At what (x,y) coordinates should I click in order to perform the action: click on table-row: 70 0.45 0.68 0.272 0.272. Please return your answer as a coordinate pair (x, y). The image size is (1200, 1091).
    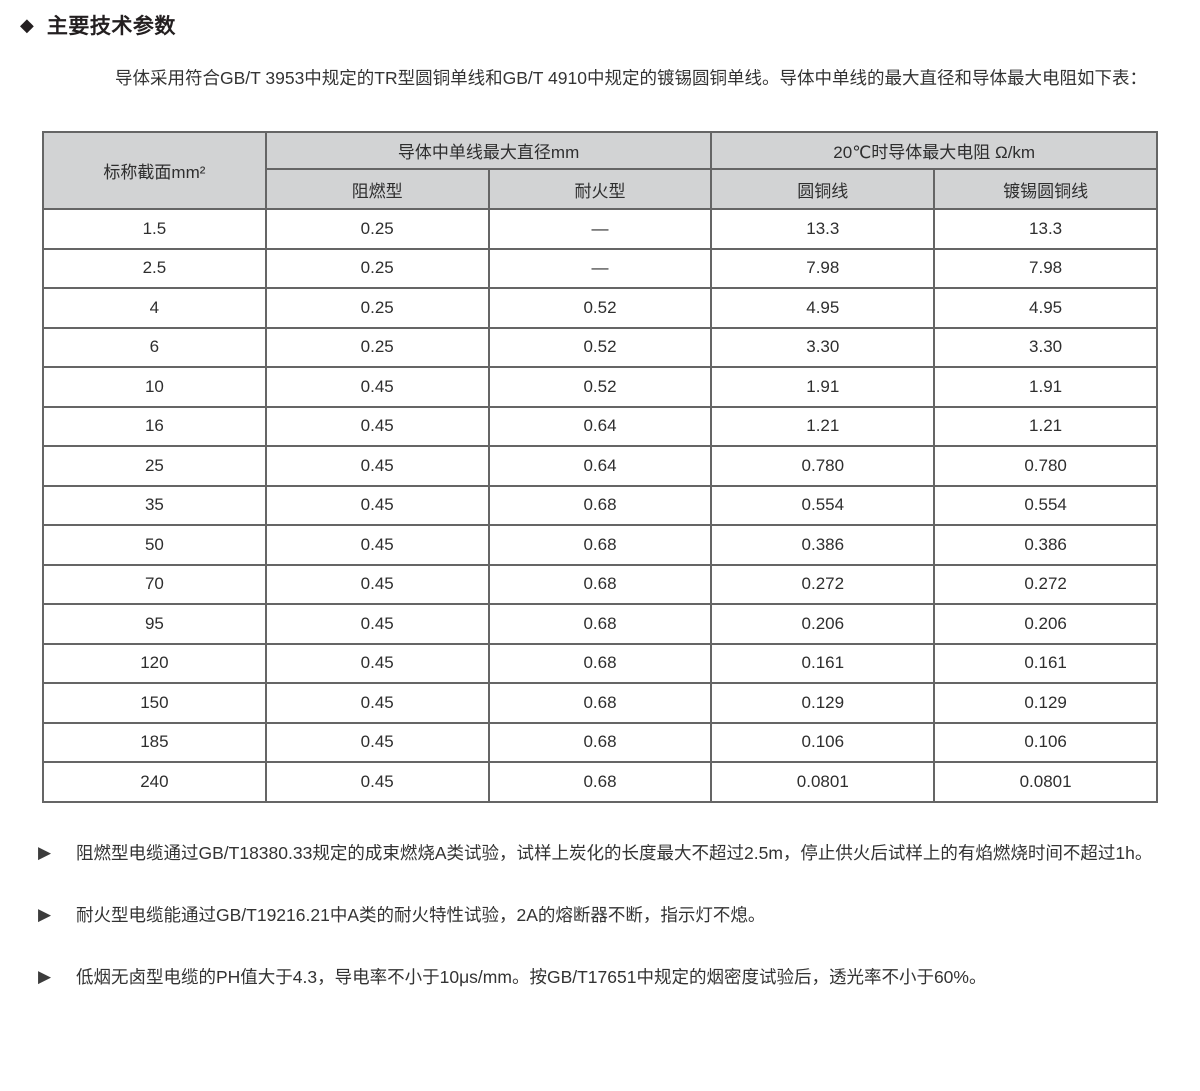
    Looking at the image, I should click on (600, 584).